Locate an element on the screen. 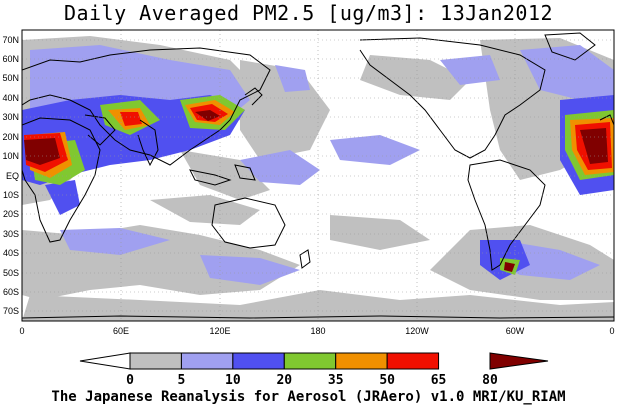  lon-label: 120W is located at coordinates (417, 331).